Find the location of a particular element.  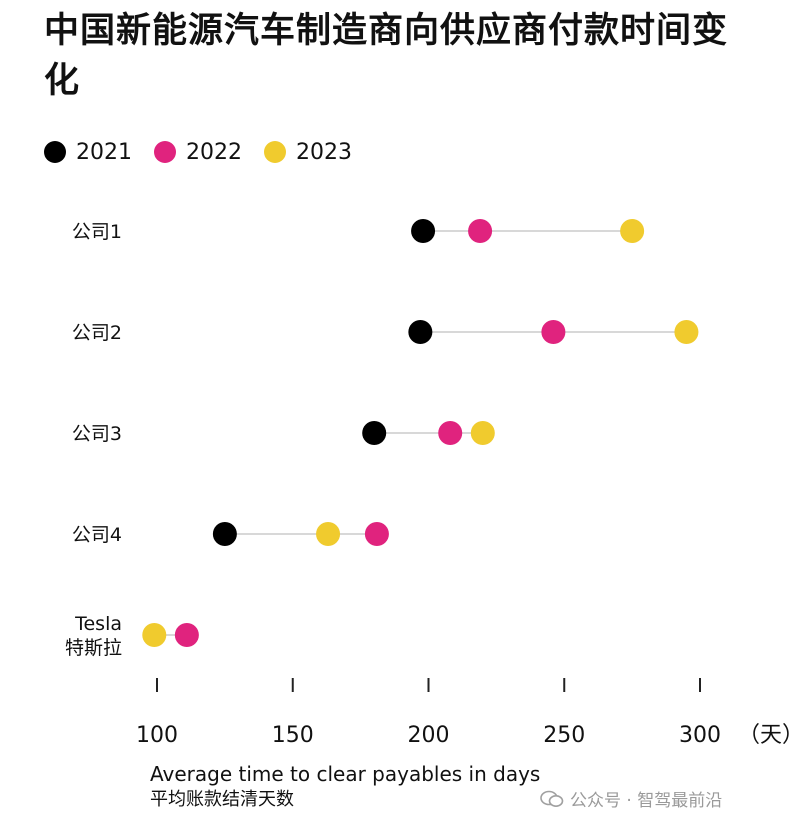

x-tick-label: 300 is located at coordinates (700, 735).